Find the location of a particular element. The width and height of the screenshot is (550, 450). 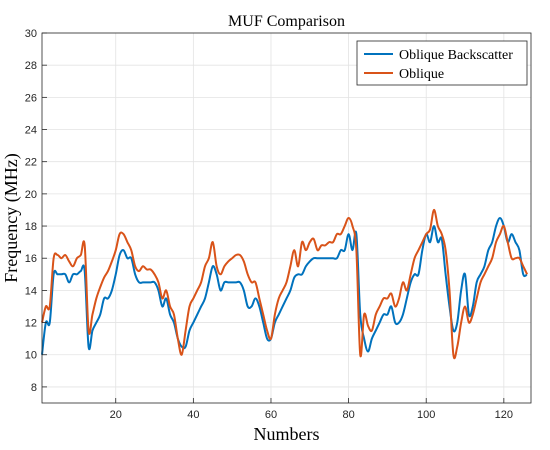

legend-label-oblique: Oblique is located at coordinates (421, 74).